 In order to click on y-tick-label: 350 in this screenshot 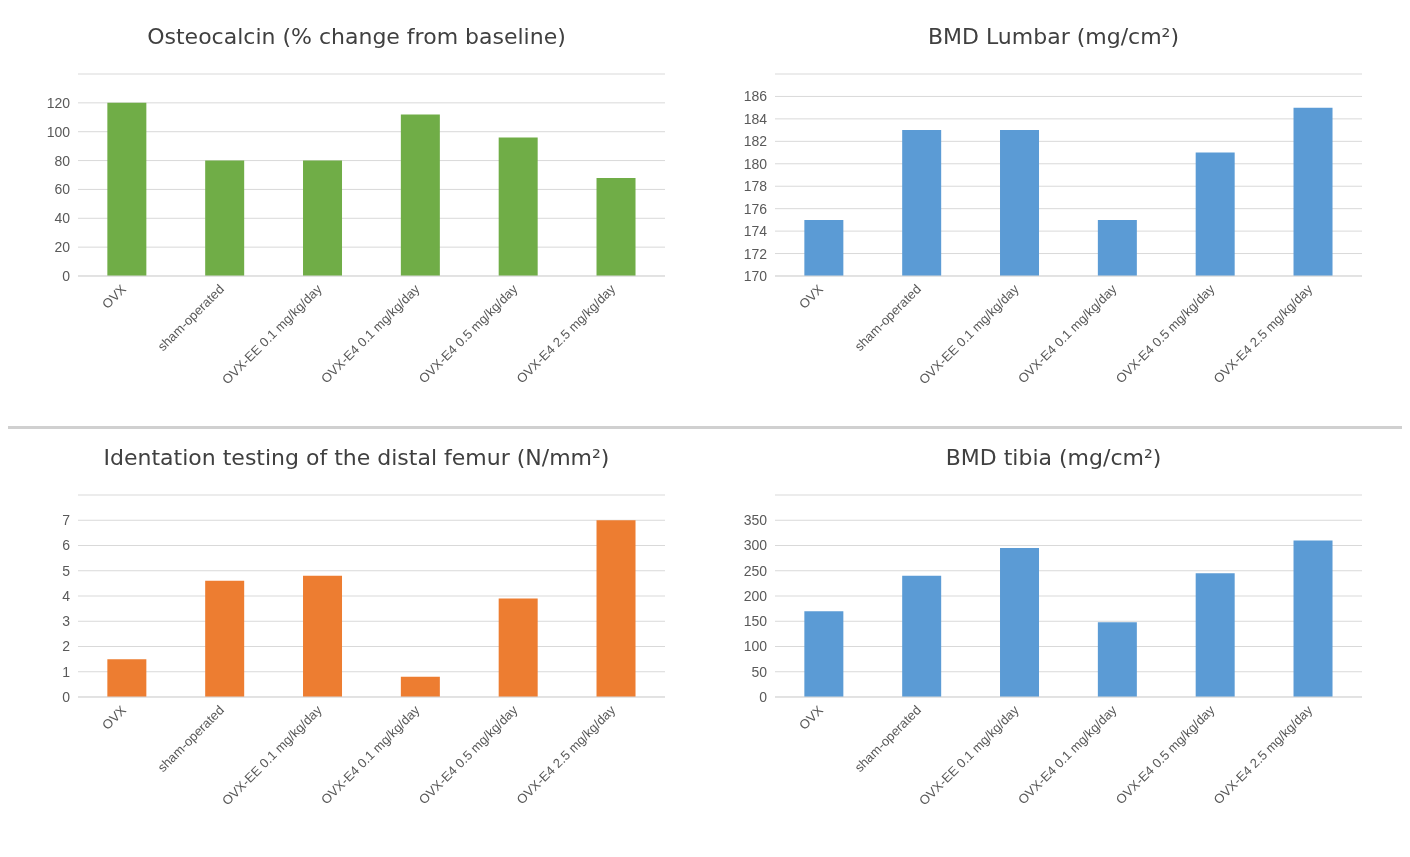, I will do `click(755, 520)`.